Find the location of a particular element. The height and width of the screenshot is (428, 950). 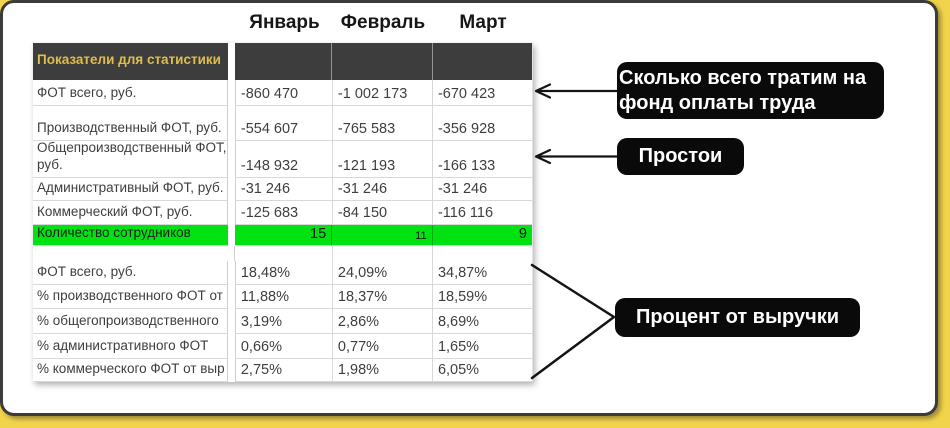

cell-value: -356 928 is located at coordinates (482, 123).